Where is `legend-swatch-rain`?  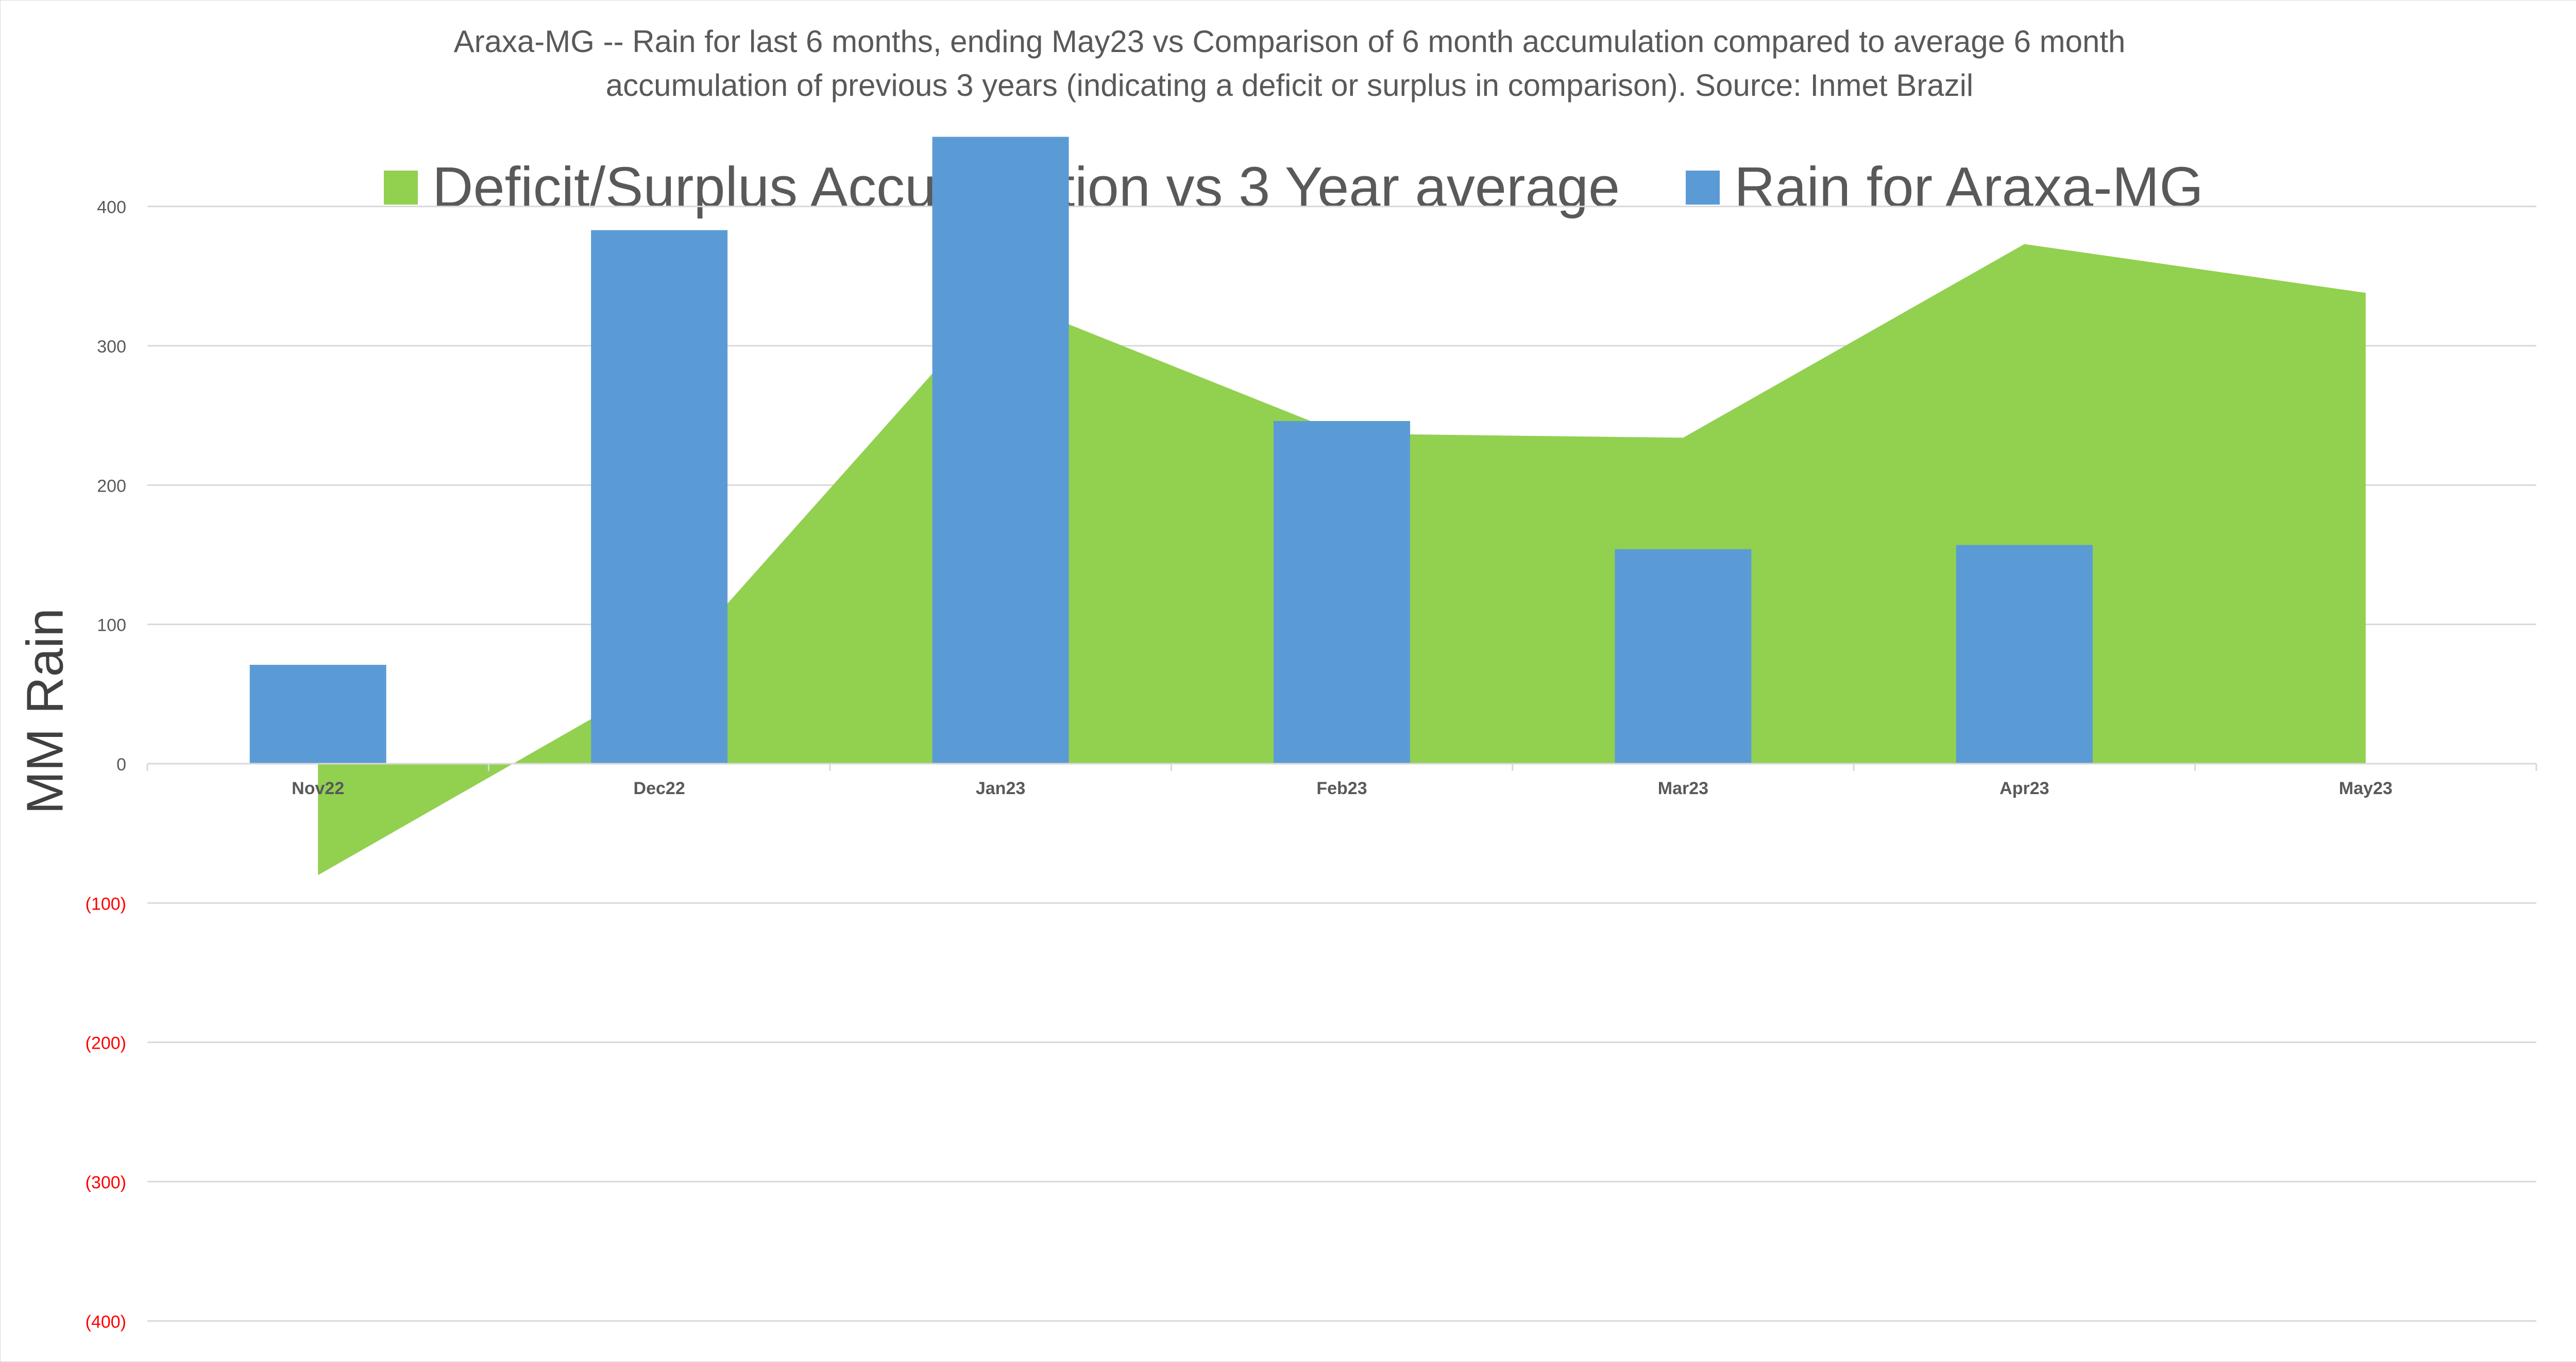
legend-swatch-rain is located at coordinates (1703, 188).